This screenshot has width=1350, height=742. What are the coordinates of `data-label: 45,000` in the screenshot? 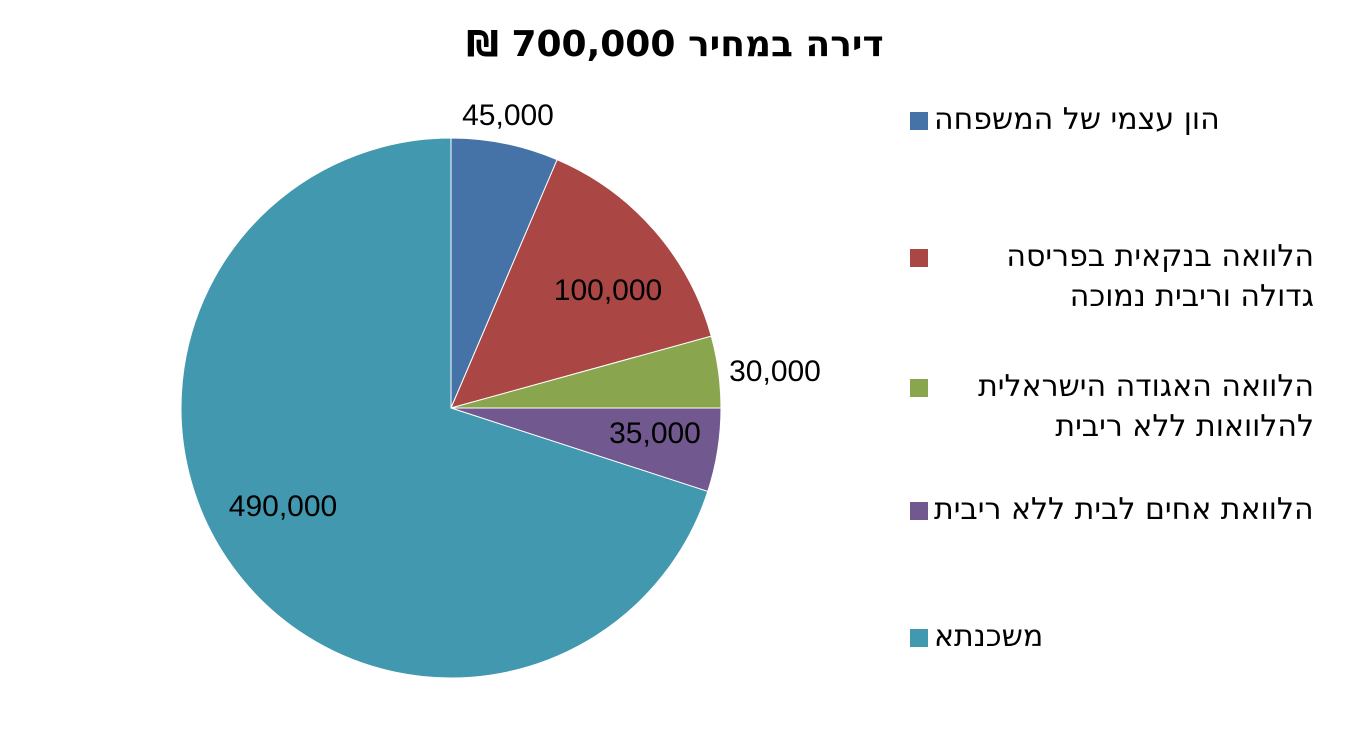 It's located at (508, 115).